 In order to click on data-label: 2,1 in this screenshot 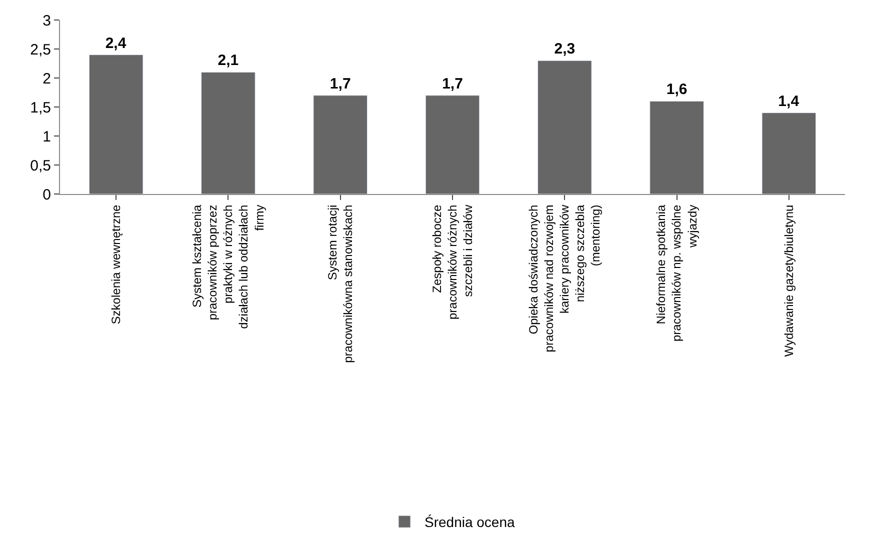, I will do `click(228, 61)`.